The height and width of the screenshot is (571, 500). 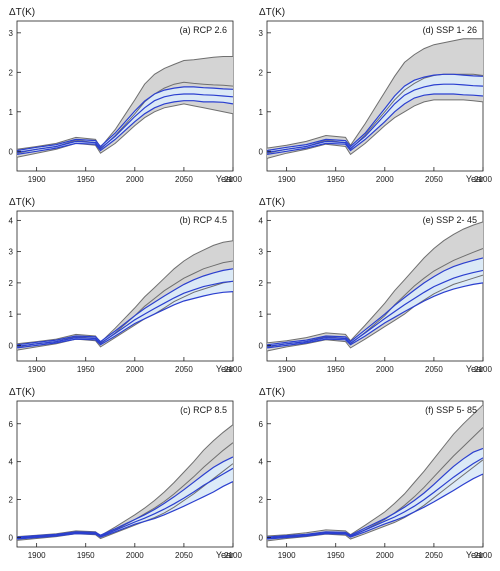 What do you see at coordinates (203, 410) in the screenshot?
I see `panel-label: (c) RCP 8.5` at bounding box center [203, 410].